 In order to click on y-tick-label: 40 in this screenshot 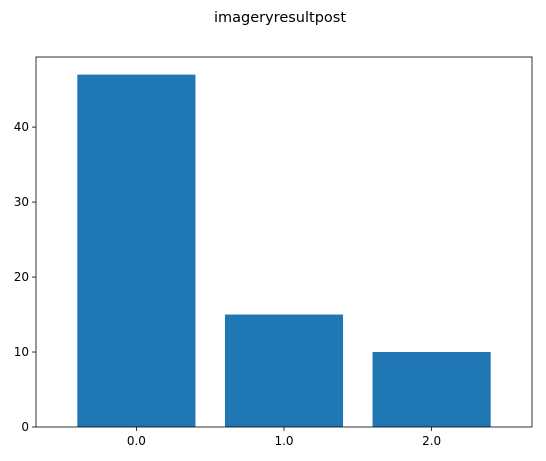, I will do `click(21, 127)`.